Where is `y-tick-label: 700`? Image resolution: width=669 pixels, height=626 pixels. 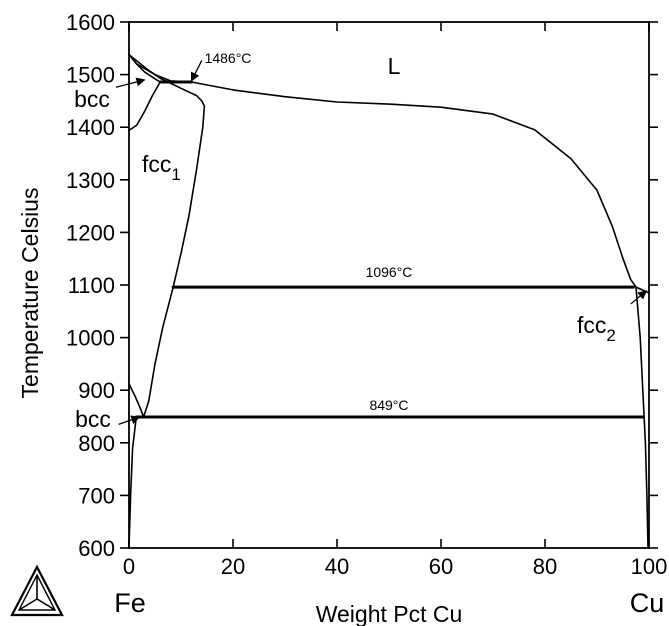 y-tick-label: 700 is located at coordinates (96, 495).